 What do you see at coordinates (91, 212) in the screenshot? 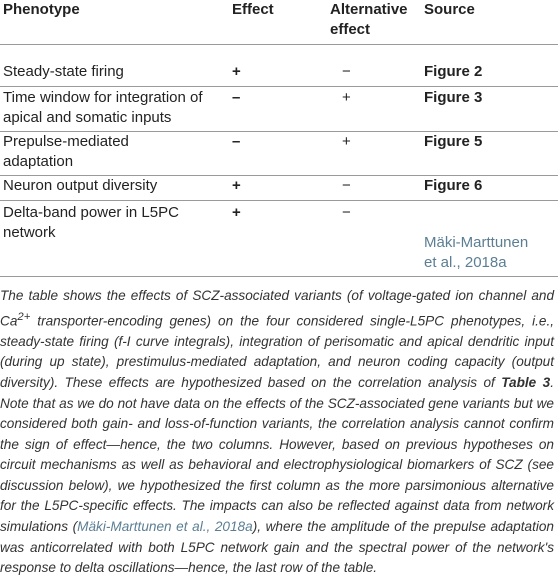
I see `phenotype: Delta-band power in L5PC` at bounding box center [91, 212].